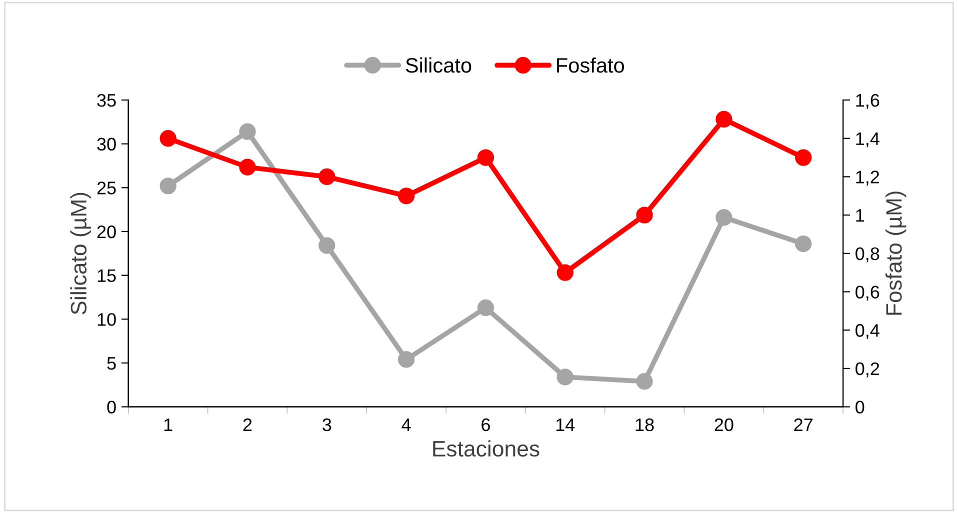 The width and height of the screenshot is (958, 513). I want to click on x-tick-label: 27, so click(803, 425).